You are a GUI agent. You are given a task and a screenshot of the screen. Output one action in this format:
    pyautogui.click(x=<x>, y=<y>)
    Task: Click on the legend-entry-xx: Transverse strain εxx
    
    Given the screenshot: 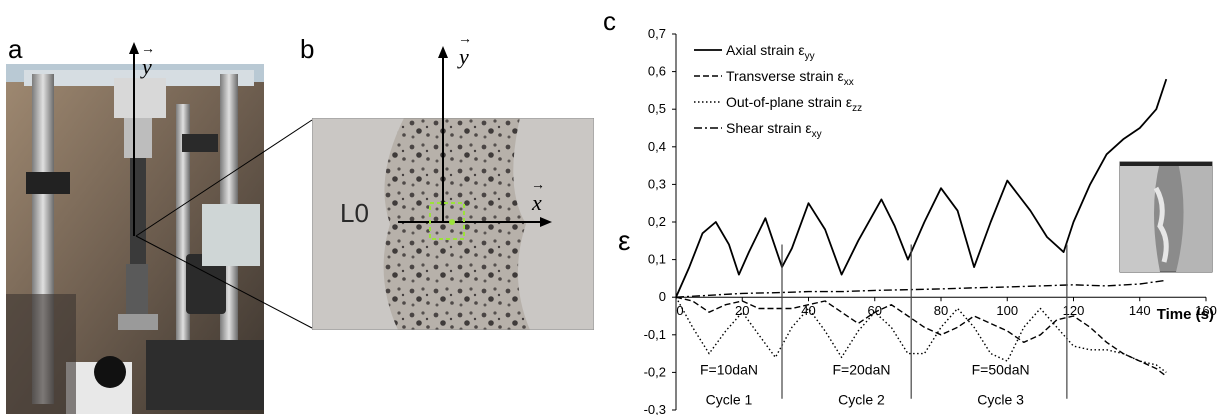 What is the action you would take?
    pyautogui.click(x=790, y=78)
    